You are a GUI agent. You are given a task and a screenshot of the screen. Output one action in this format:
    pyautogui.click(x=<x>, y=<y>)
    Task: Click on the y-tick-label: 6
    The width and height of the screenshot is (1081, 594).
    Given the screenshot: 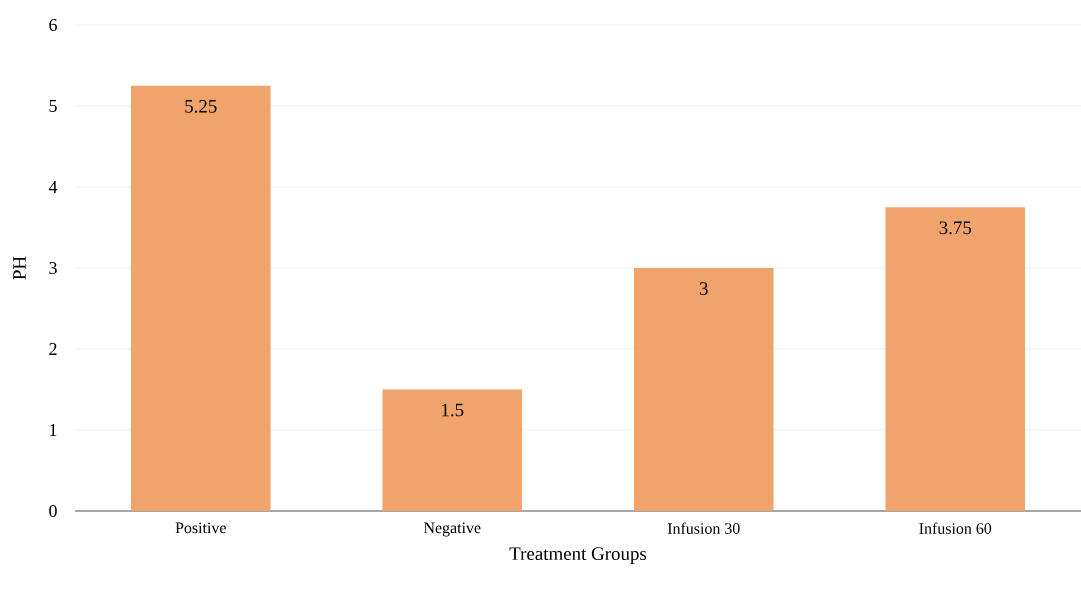 What is the action you would take?
    pyautogui.click(x=53, y=25)
    